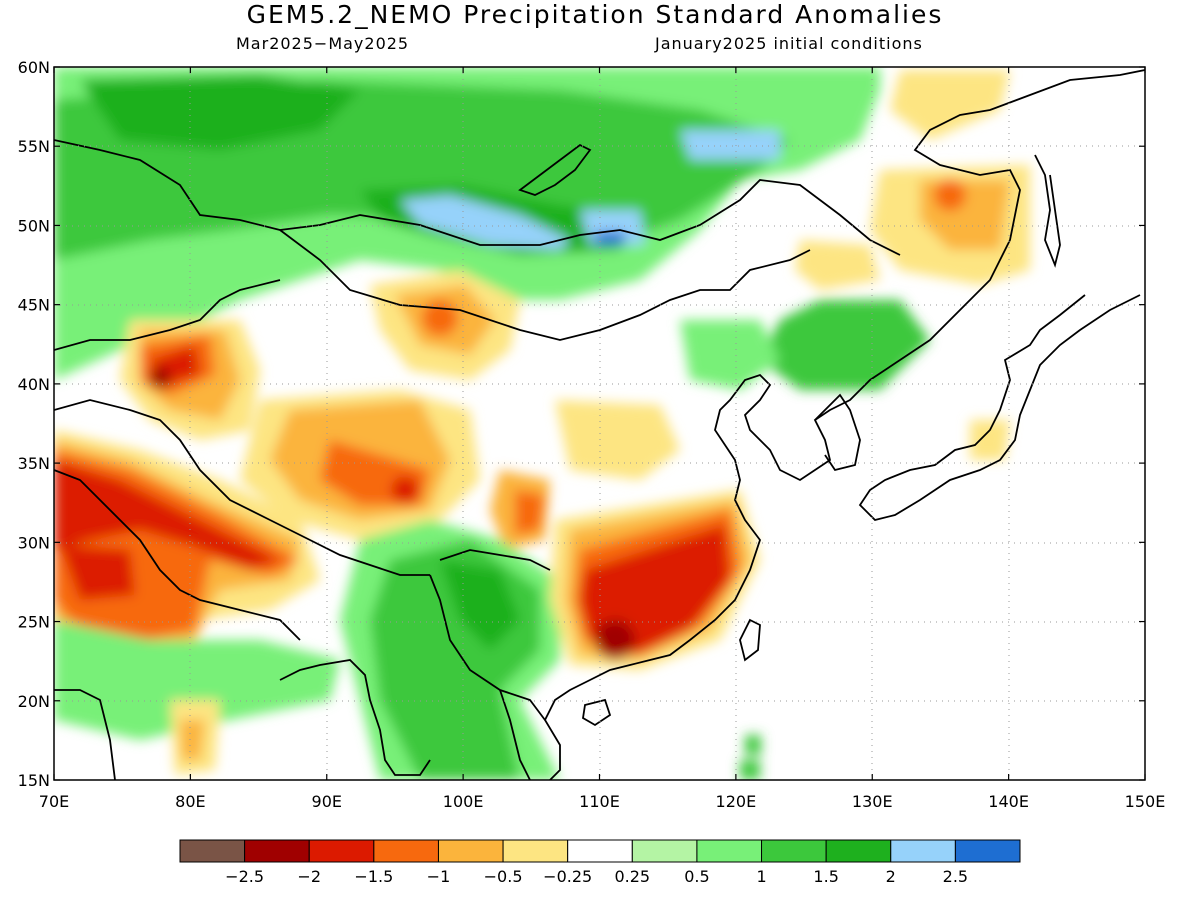 The width and height of the screenshot is (1200, 900). What do you see at coordinates (373, 876) in the screenshot?
I see `colorbar-label: −1.5` at bounding box center [373, 876].